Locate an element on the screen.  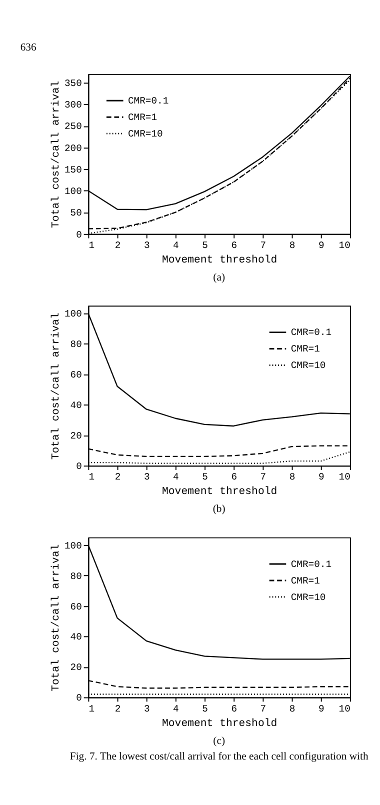
caption: Fig. 7. The lowest cost/call arrival for the each cell configuration with is located at coordinates (219, 756).